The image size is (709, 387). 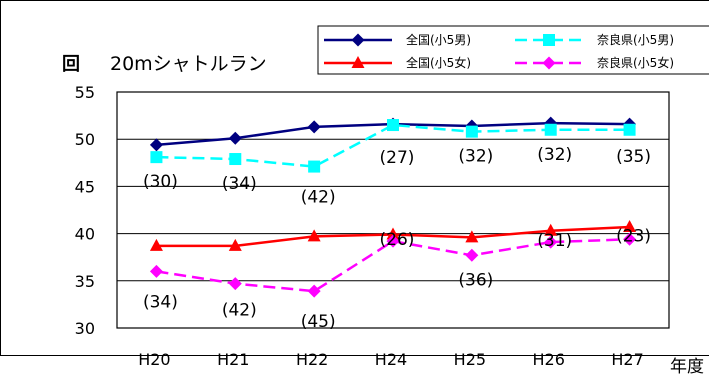 What do you see at coordinates (438, 62) in the screenshot?
I see `legend-label: 全国(小5女)` at bounding box center [438, 62].